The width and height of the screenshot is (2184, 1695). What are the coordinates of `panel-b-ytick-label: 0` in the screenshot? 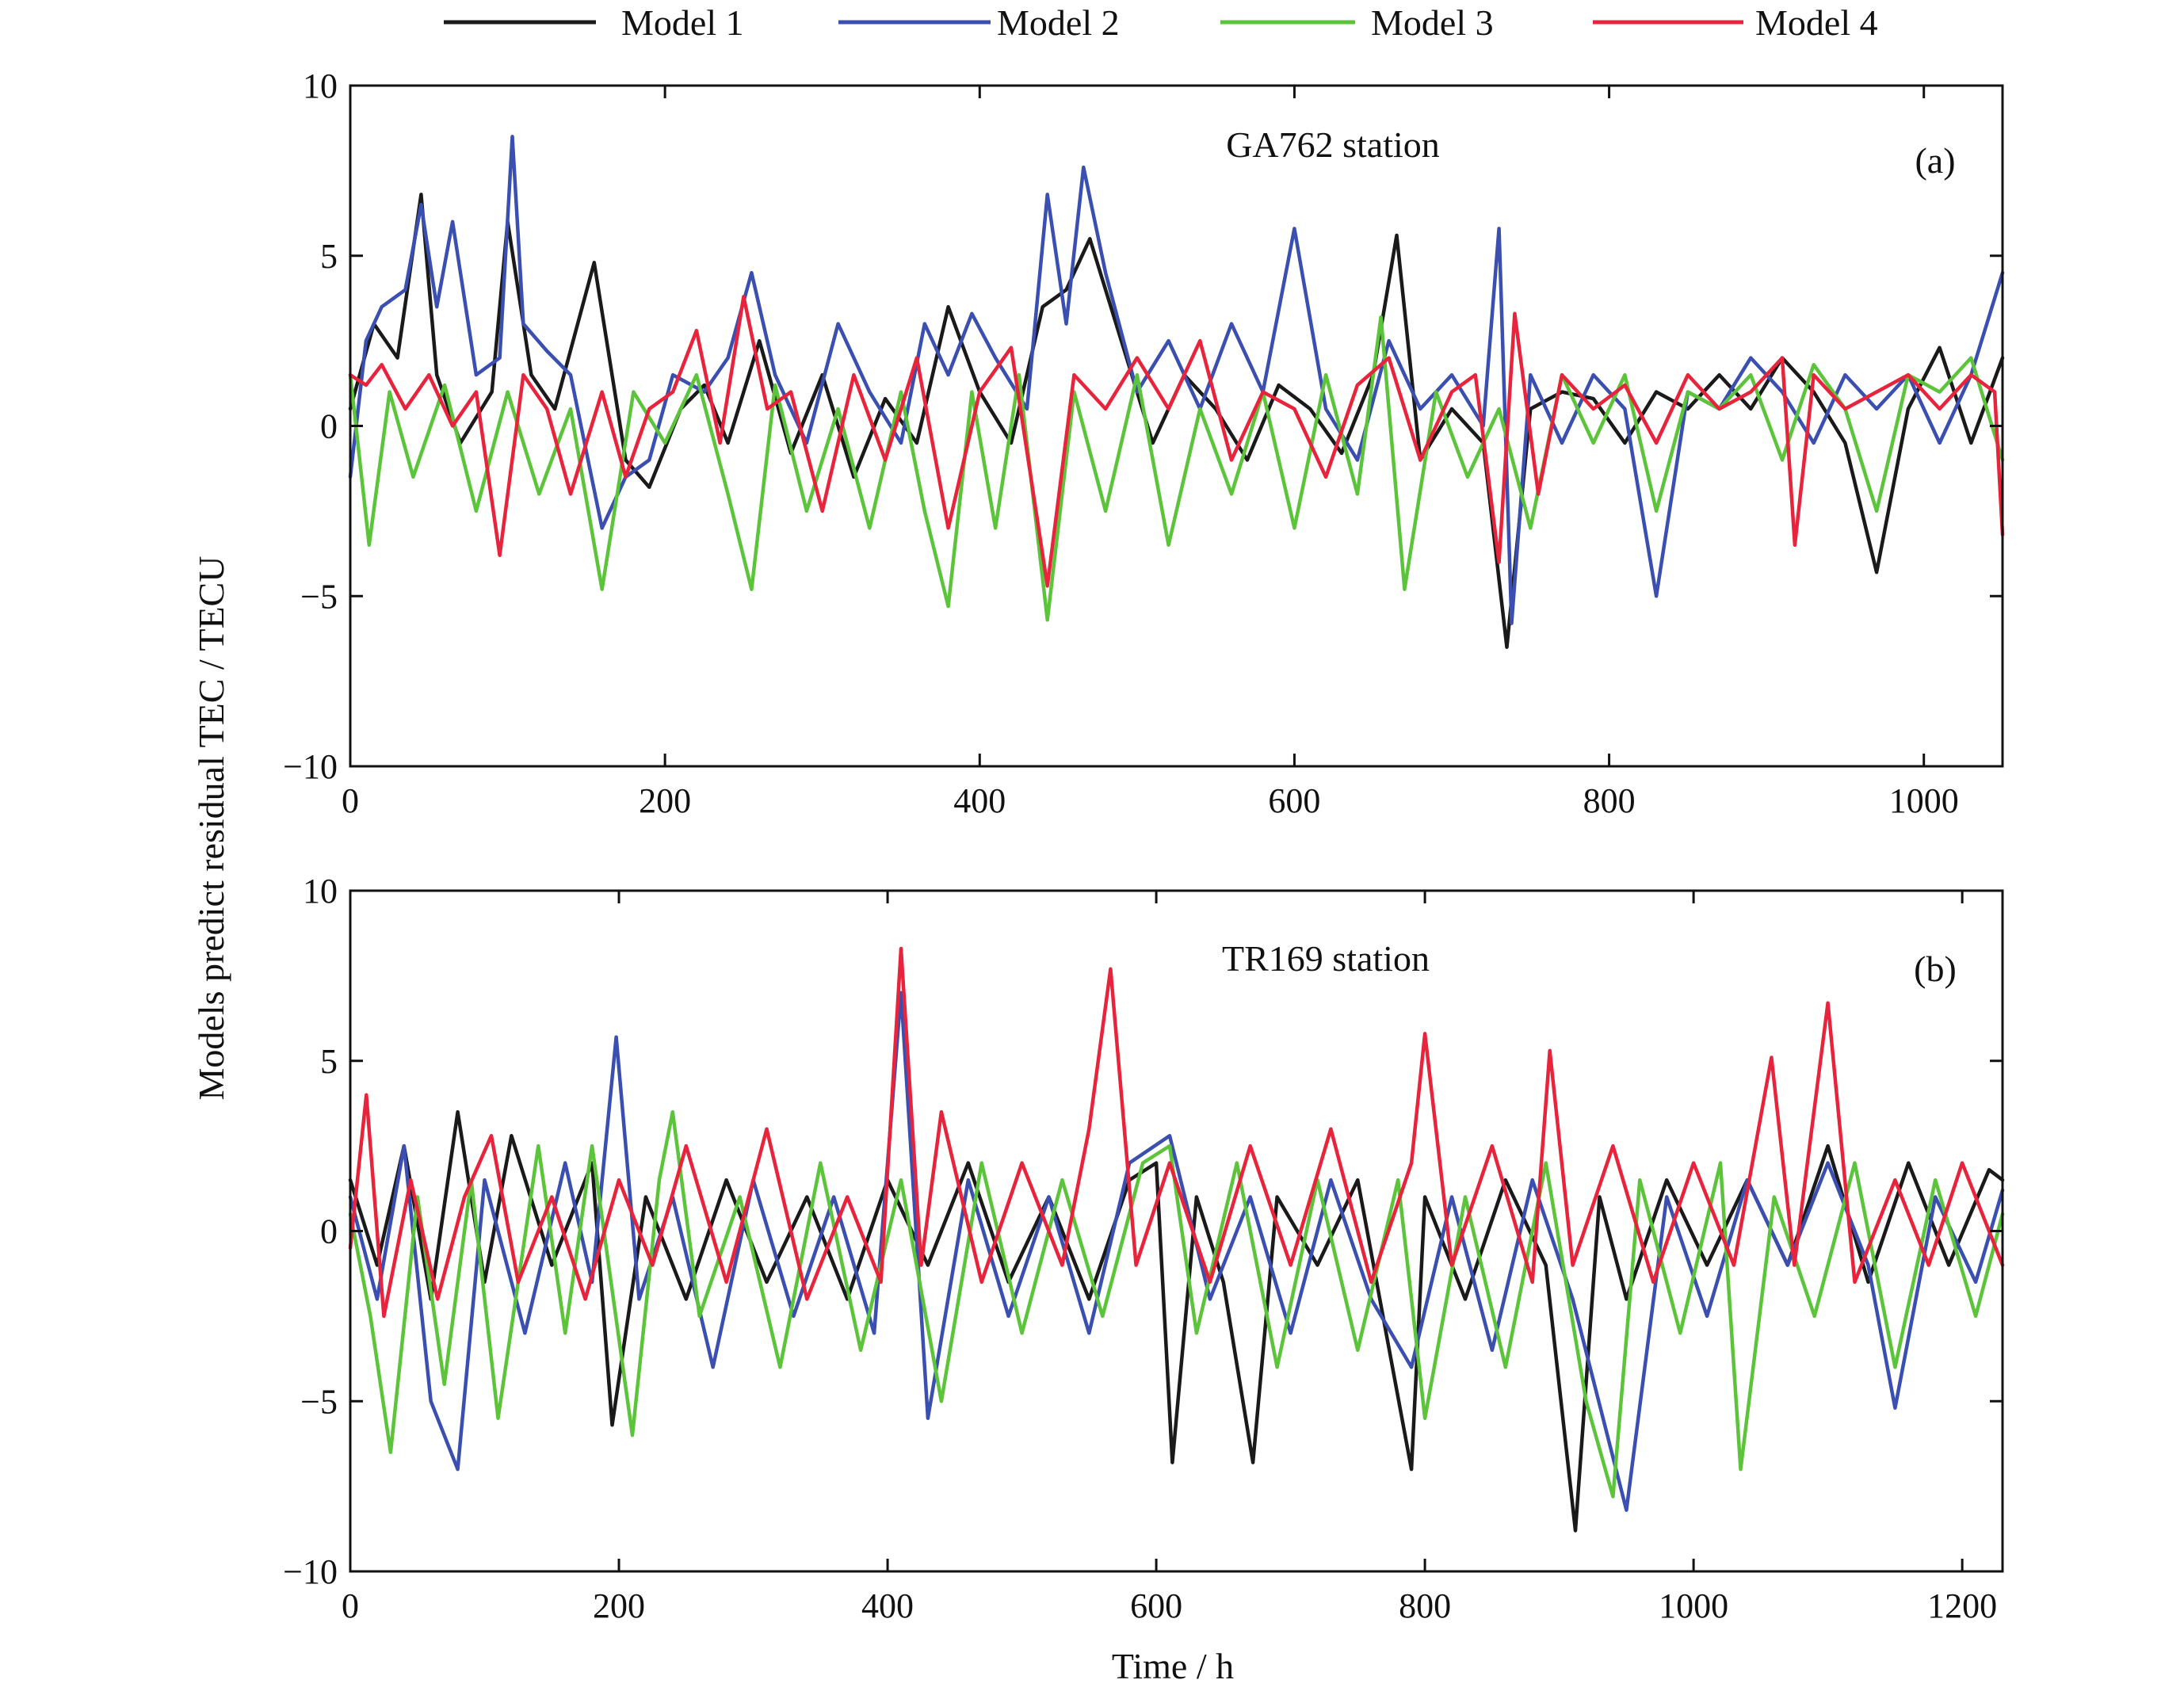 It's located at (329, 1232).